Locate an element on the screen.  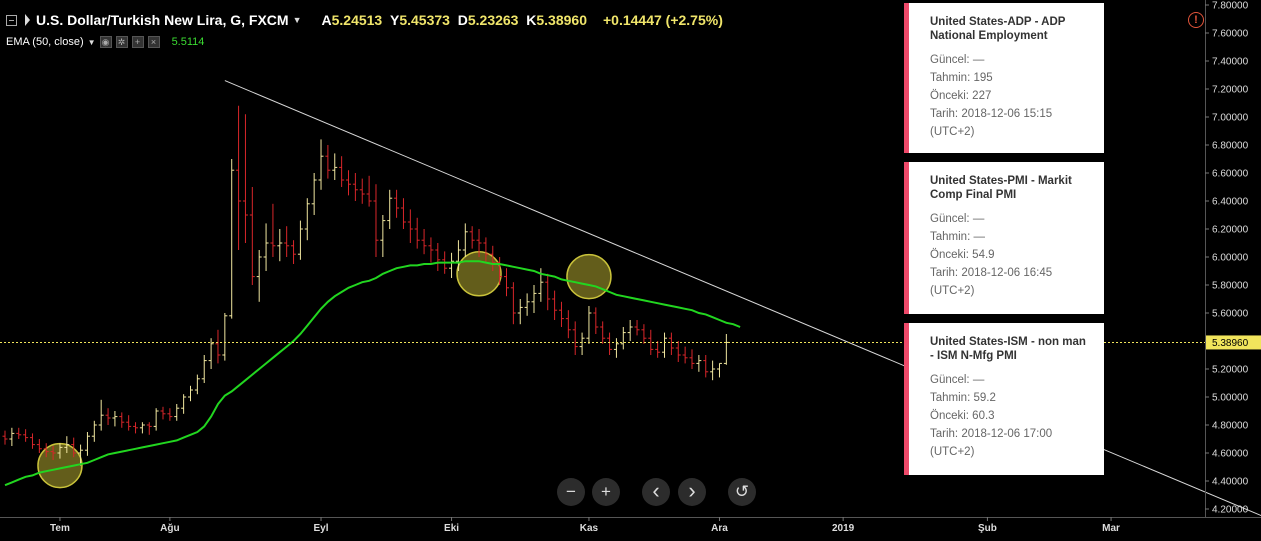
y-tick-label: 6.00000 is located at coordinates (1230, 258).